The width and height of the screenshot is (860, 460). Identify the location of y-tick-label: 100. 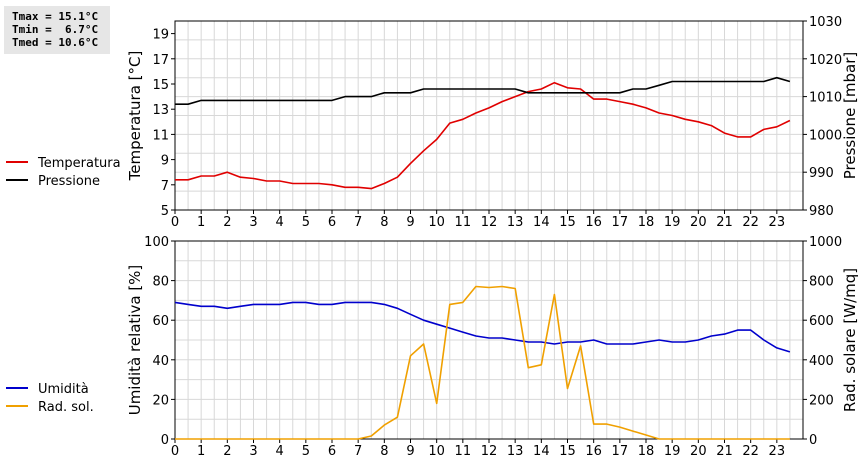
(156, 242).